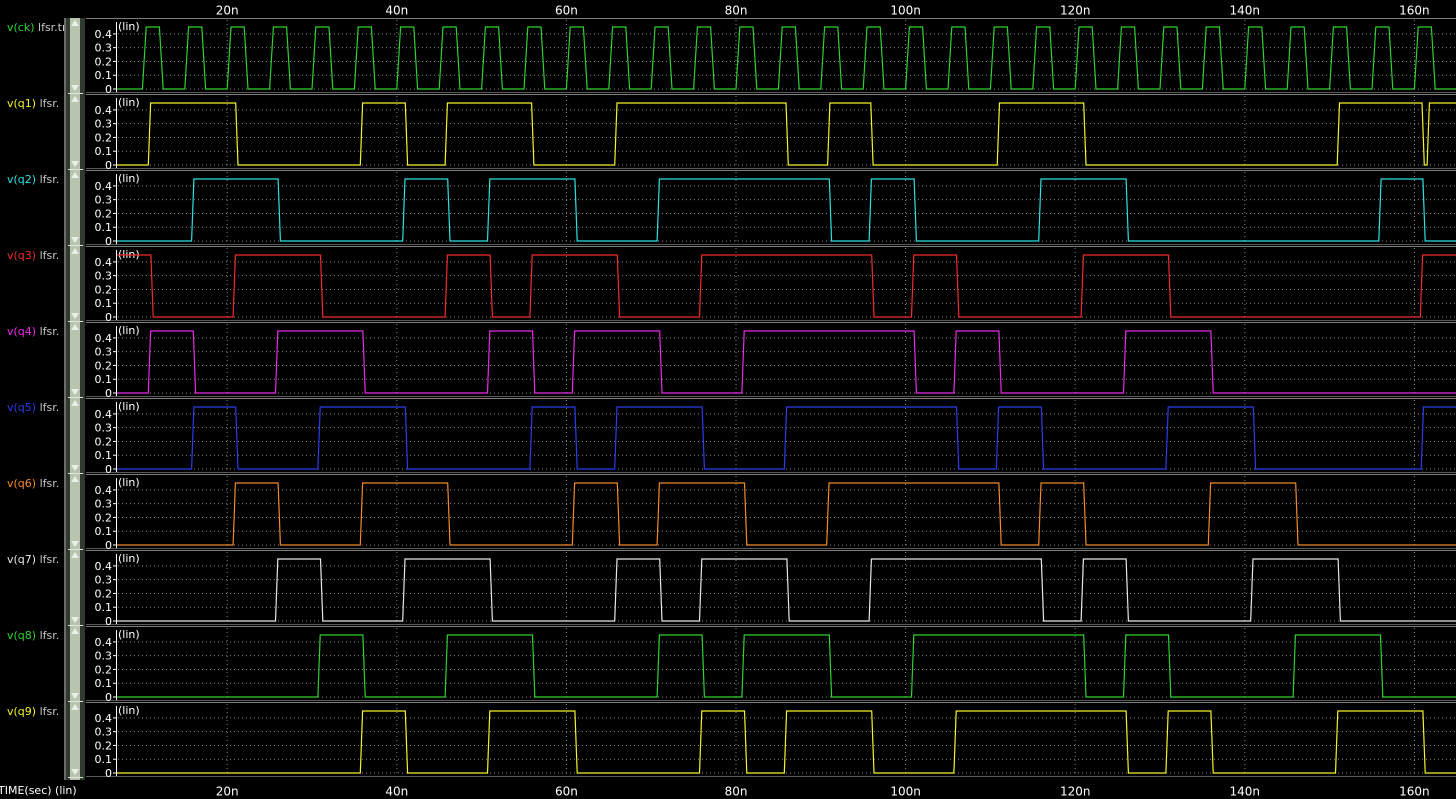  Describe the element at coordinates (36, 331) in the screenshot. I see `signal-label: v(q4) lfsr.` at that location.